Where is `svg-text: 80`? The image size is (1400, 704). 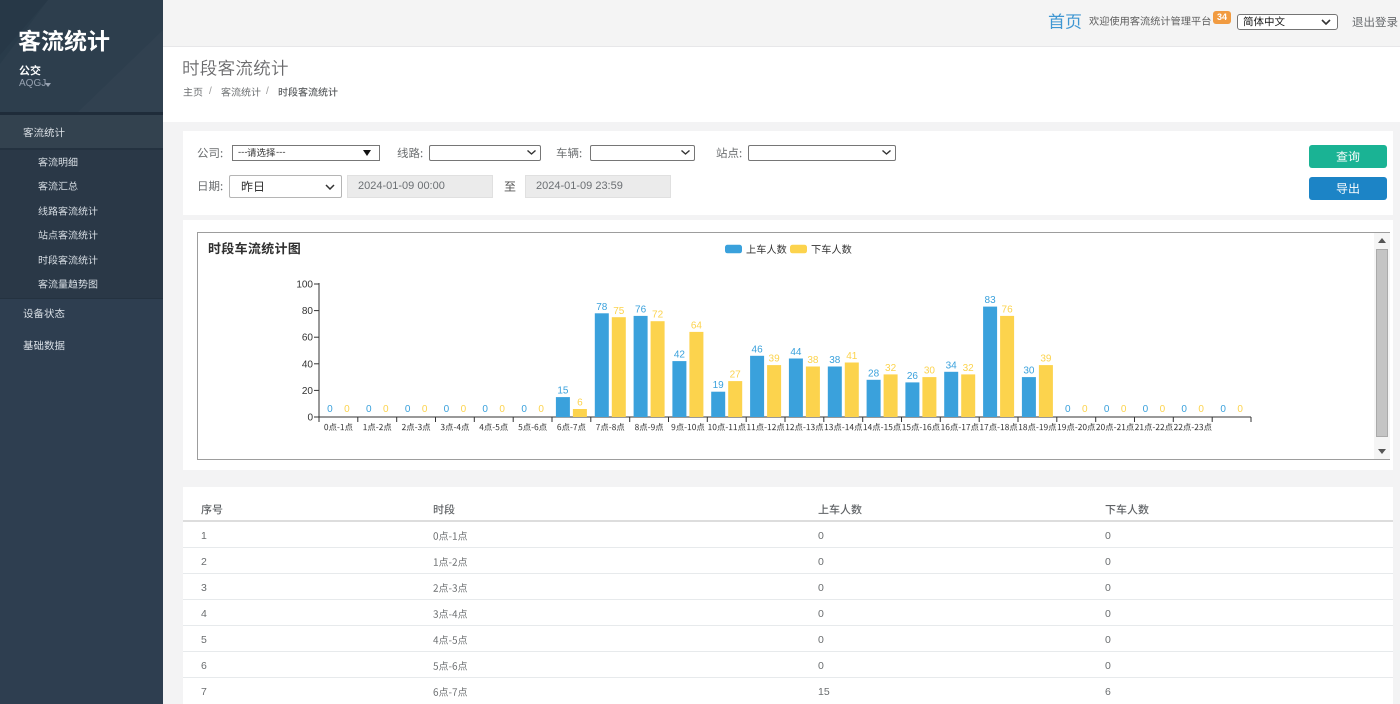 svg-text: 80 is located at coordinates (308, 311).